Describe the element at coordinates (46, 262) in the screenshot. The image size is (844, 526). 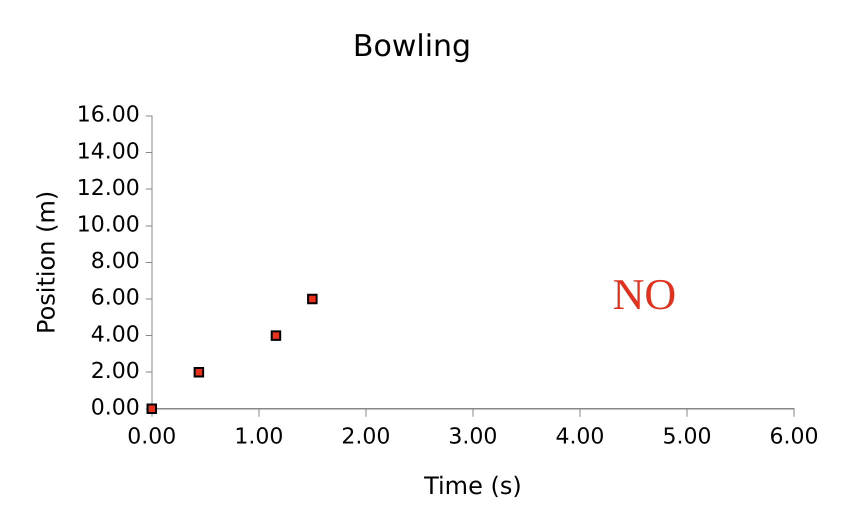
I see `y-axis-title: Position (m)` at that location.